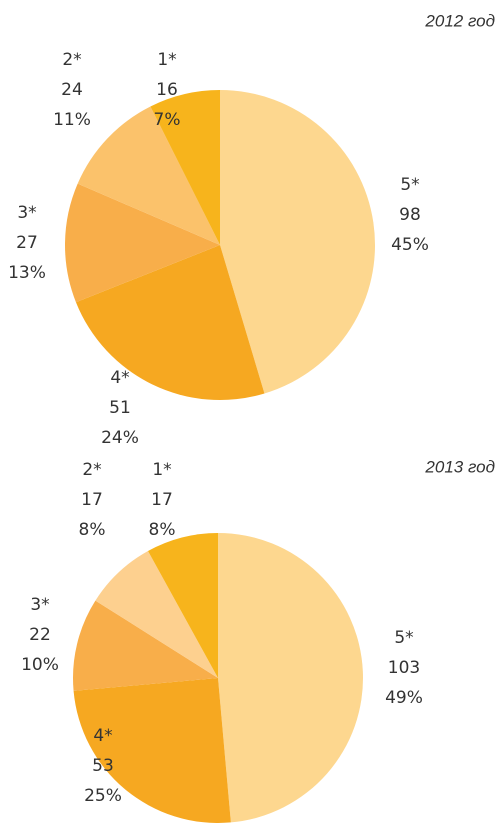 The height and width of the screenshot is (837, 500). Describe the element at coordinates (27, 243) in the screenshot. I see `slice-value: 27` at that location.